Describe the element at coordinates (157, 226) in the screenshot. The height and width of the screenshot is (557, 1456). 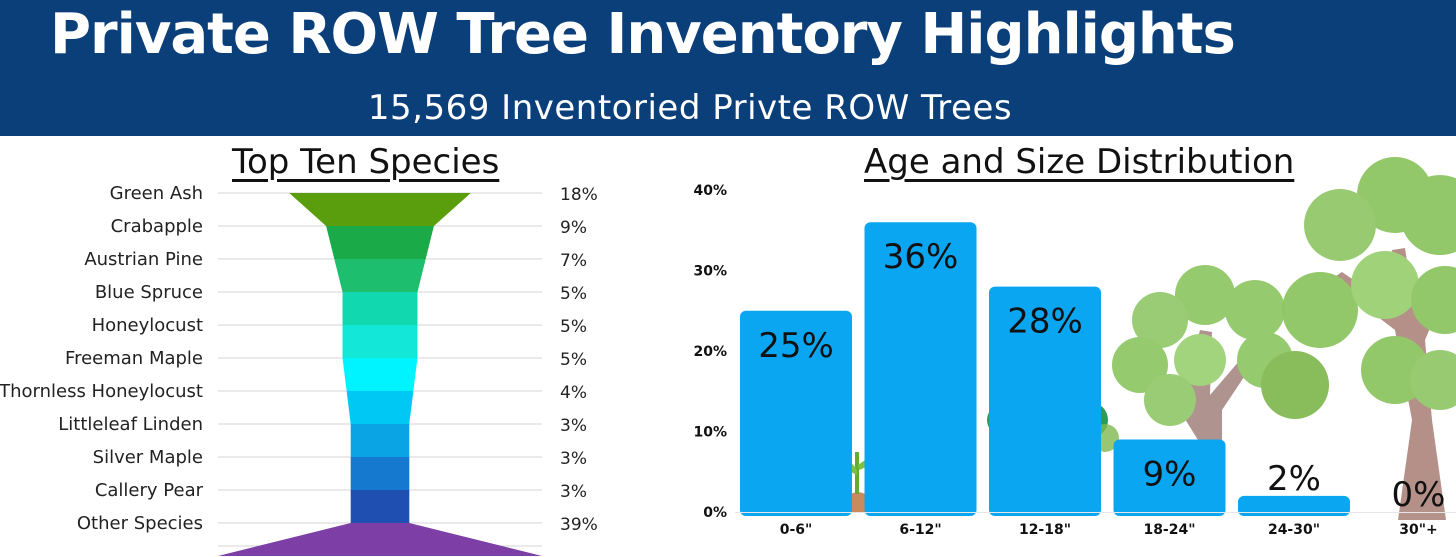
I see `species-label: Crabapple` at that location.